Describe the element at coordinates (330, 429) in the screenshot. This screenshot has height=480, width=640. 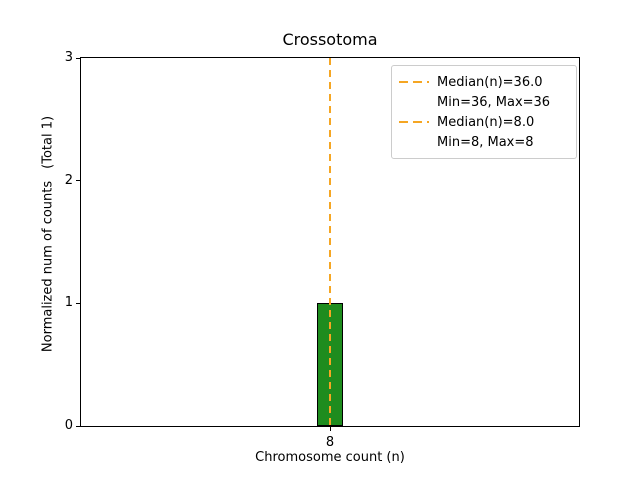
I see `x-tick-mark` at that location.